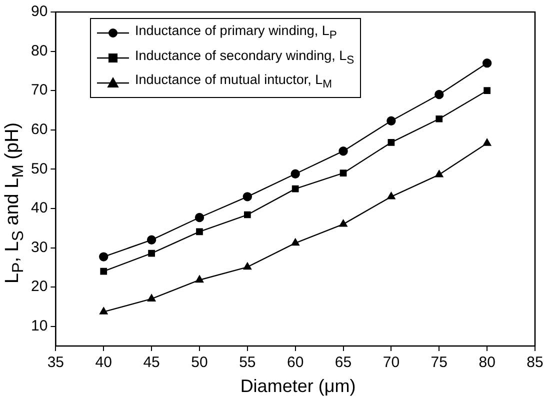 The width and height of the screenshot is (549, 405). Describe the element at coordinates (39, 51) in the screenshot. I see `y-tick-label: 80` at that location.